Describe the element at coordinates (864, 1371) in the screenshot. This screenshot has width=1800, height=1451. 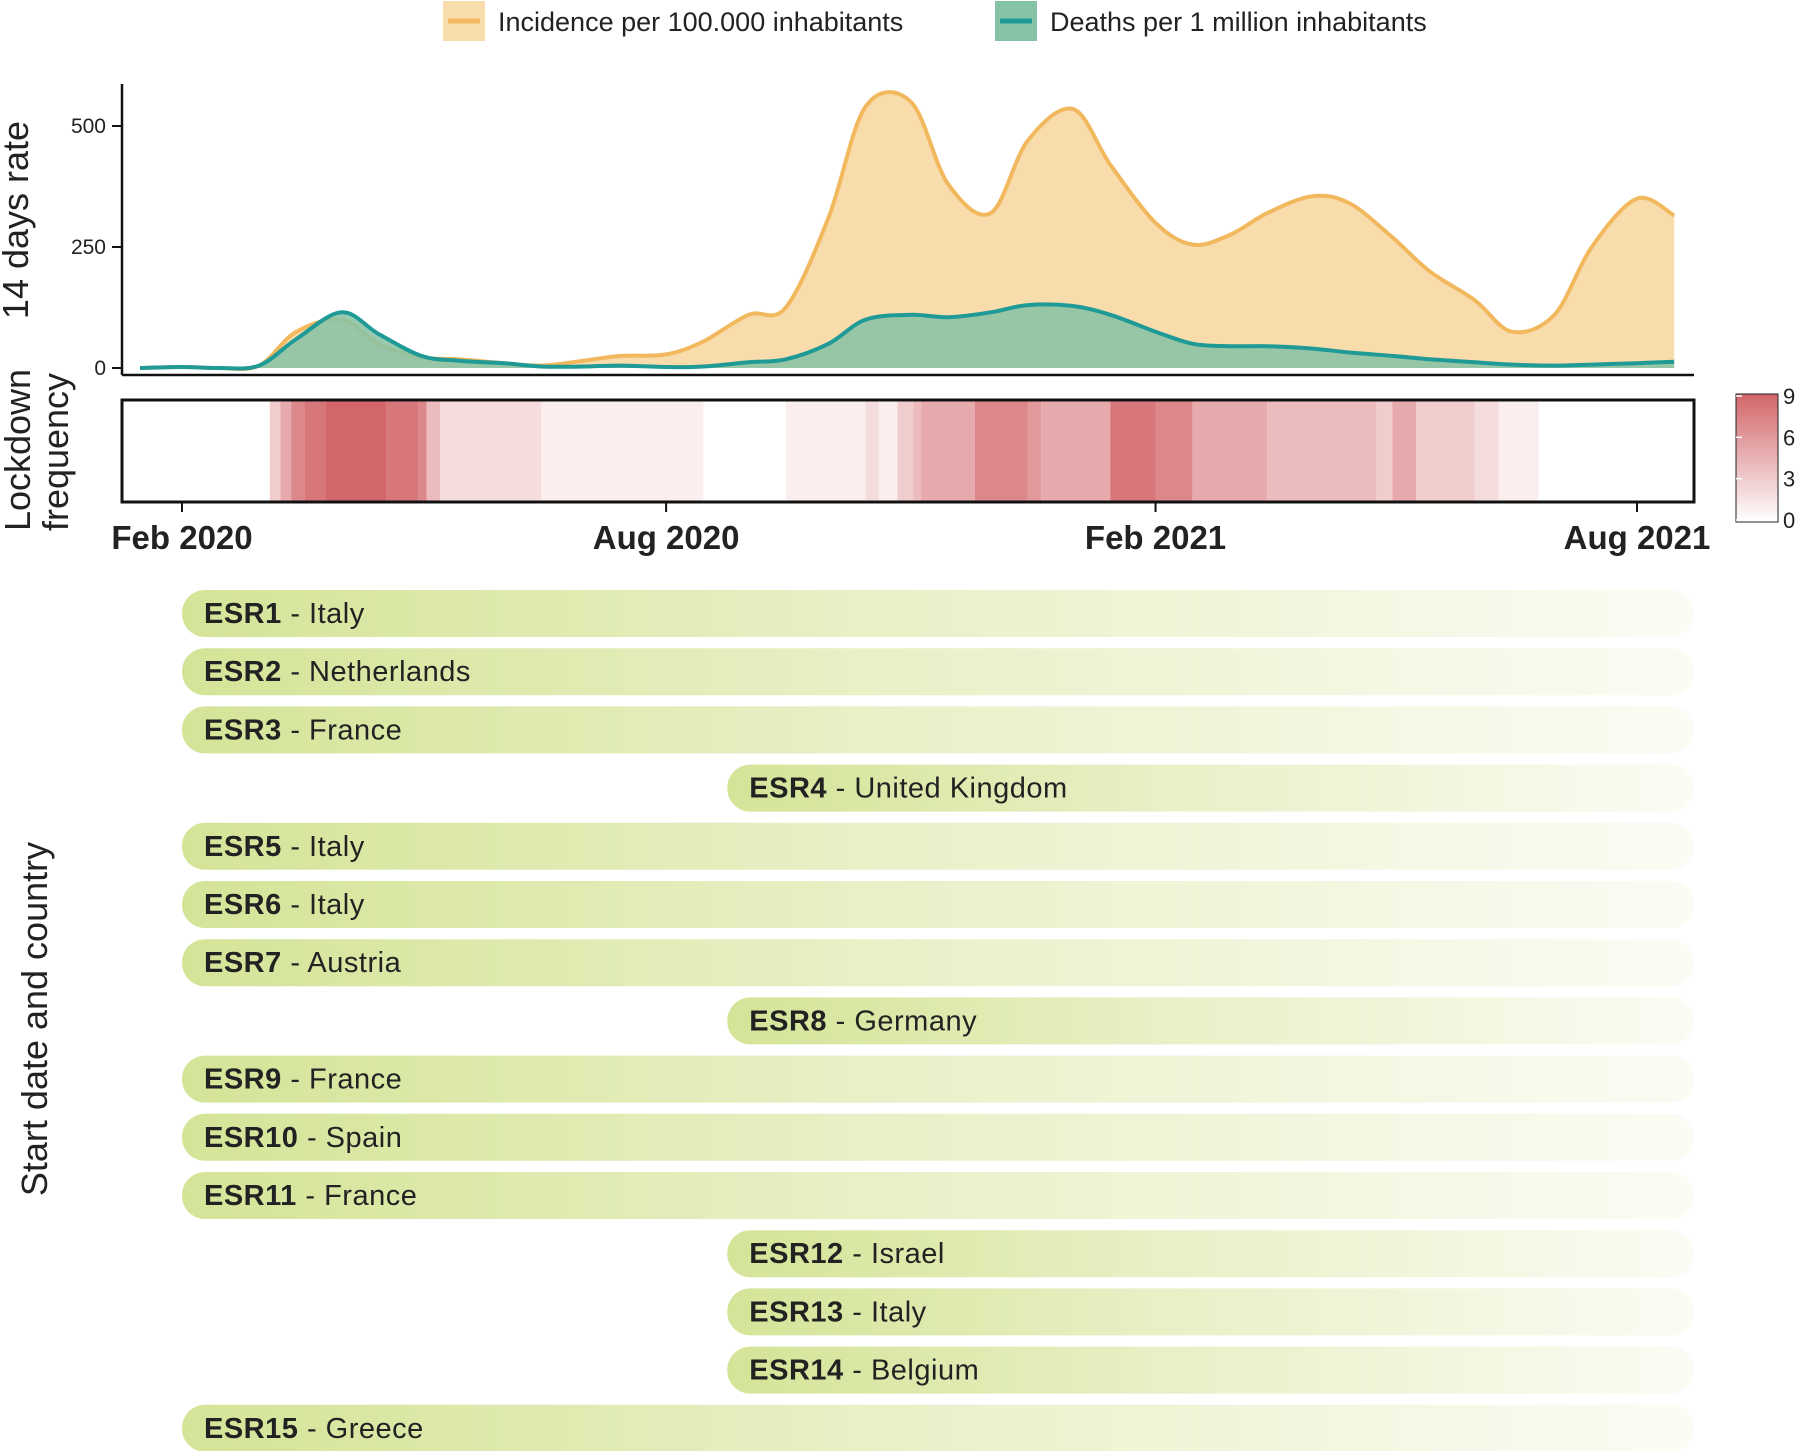
I see `esr-bar-label: ESR14 - Belgium` at that location.